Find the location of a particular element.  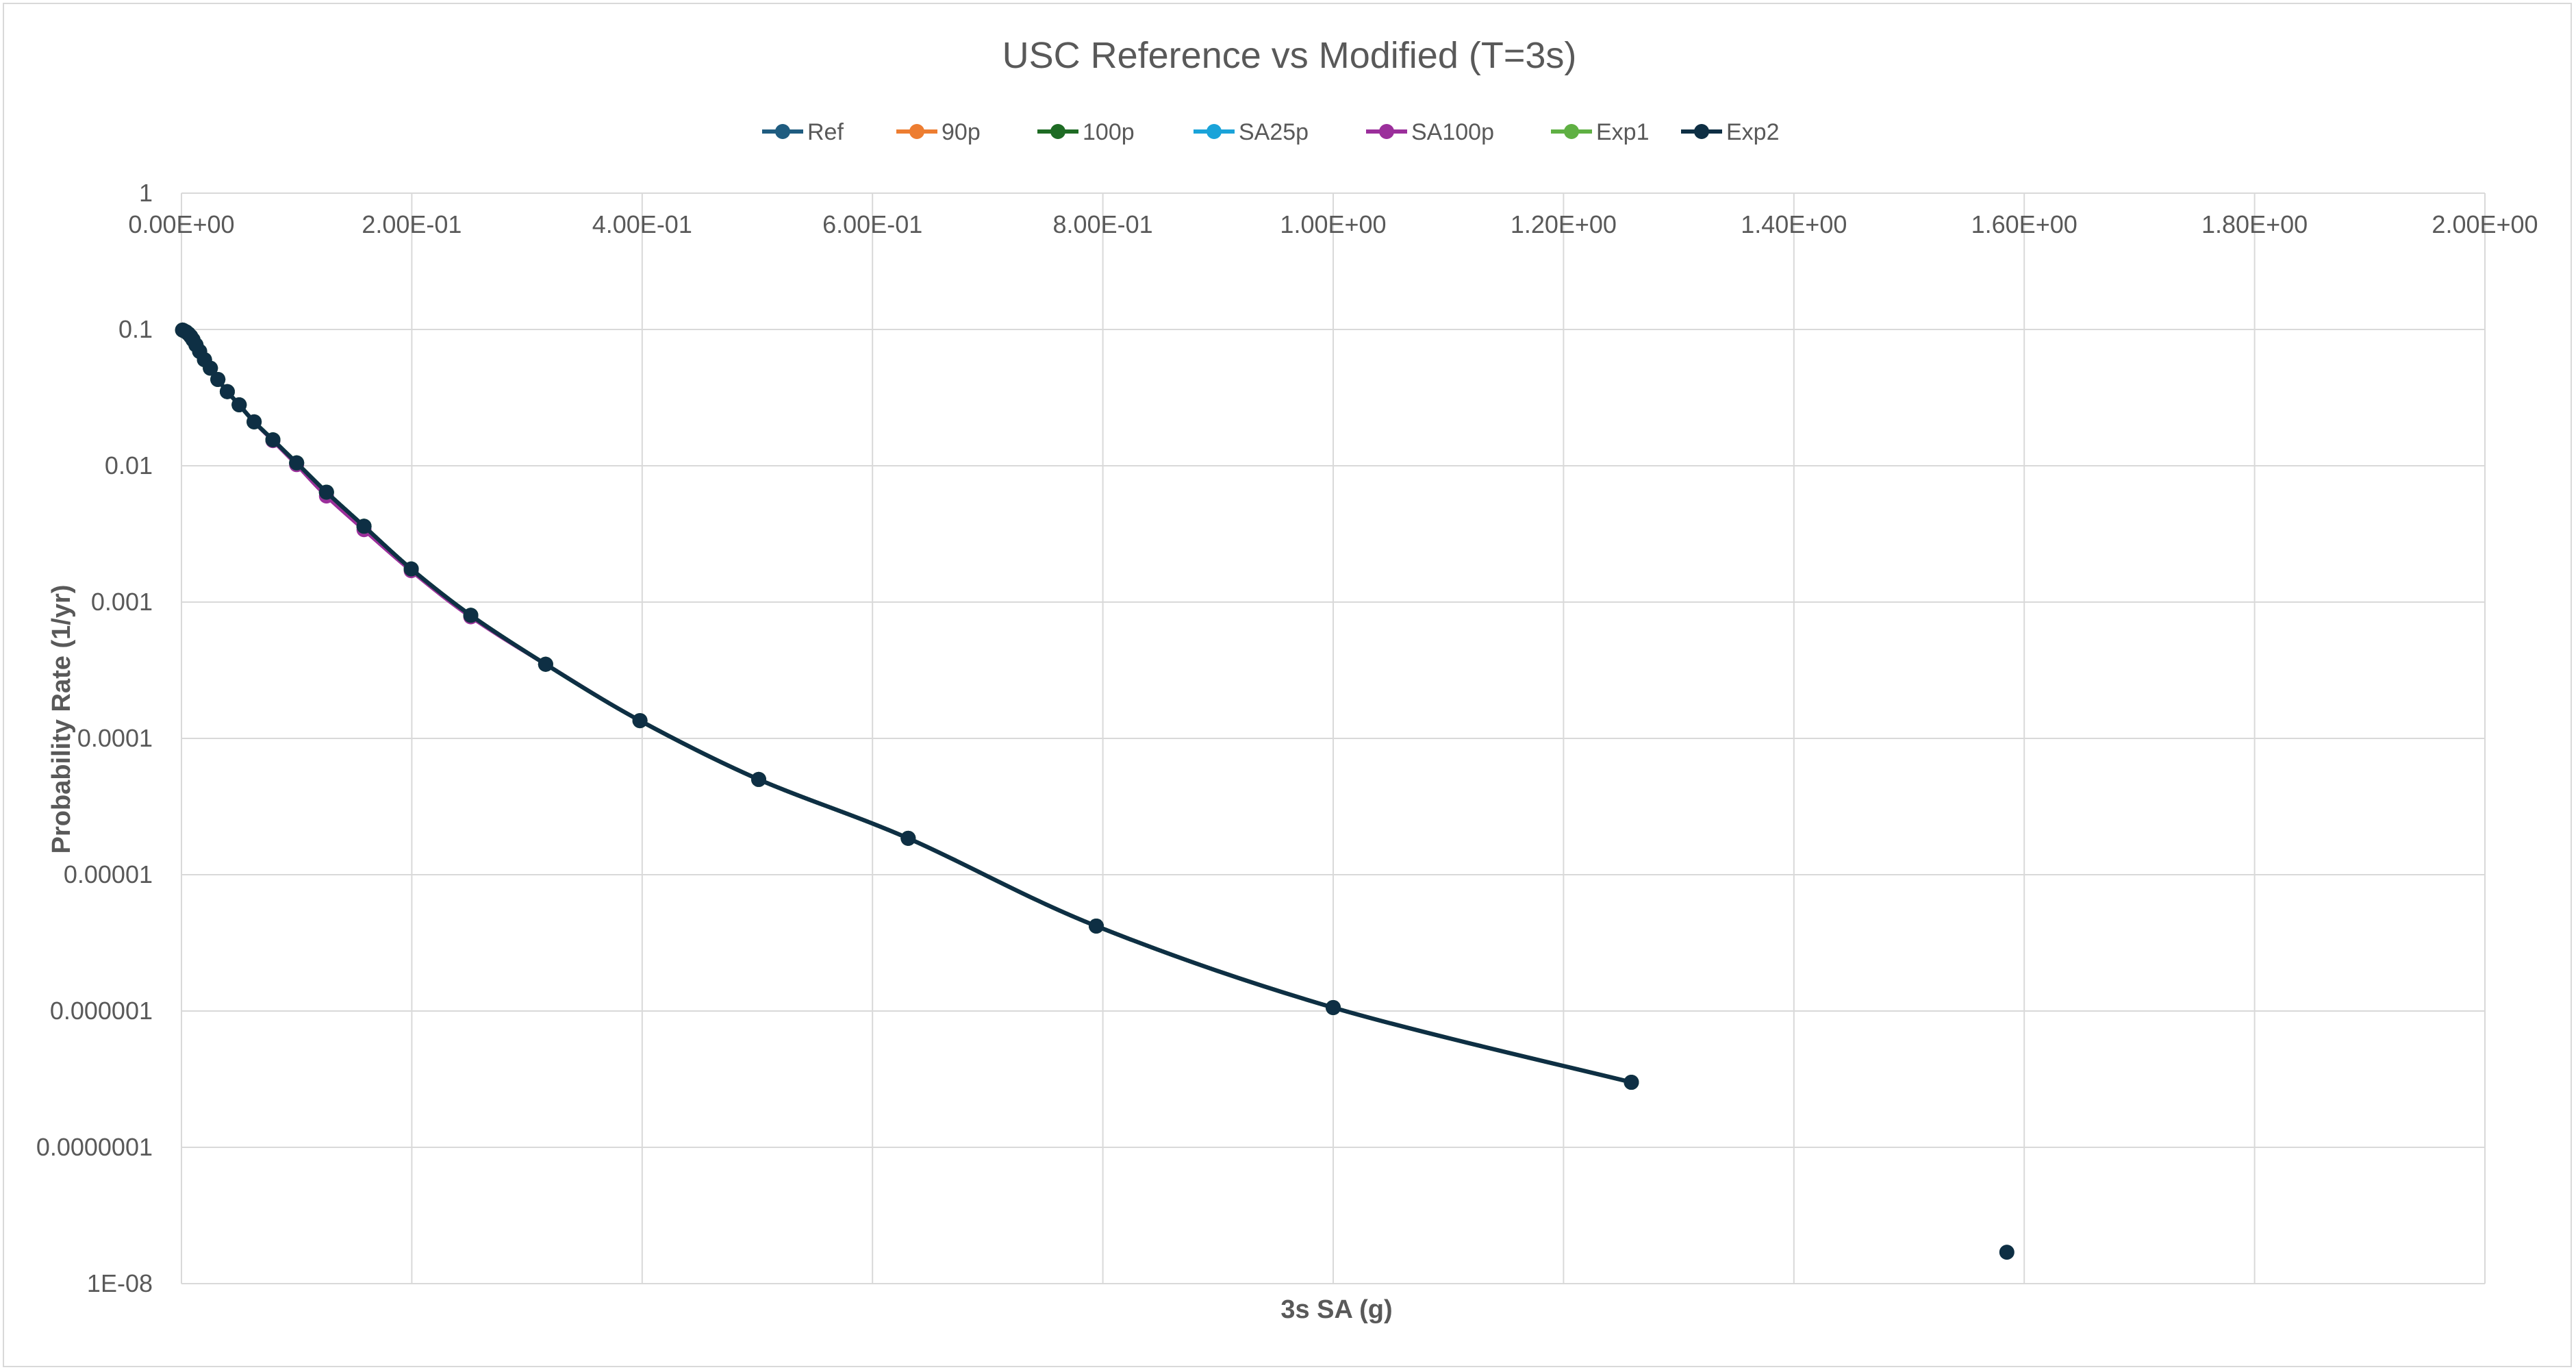

legend-label: Ref is located at coordinates (825, 132).